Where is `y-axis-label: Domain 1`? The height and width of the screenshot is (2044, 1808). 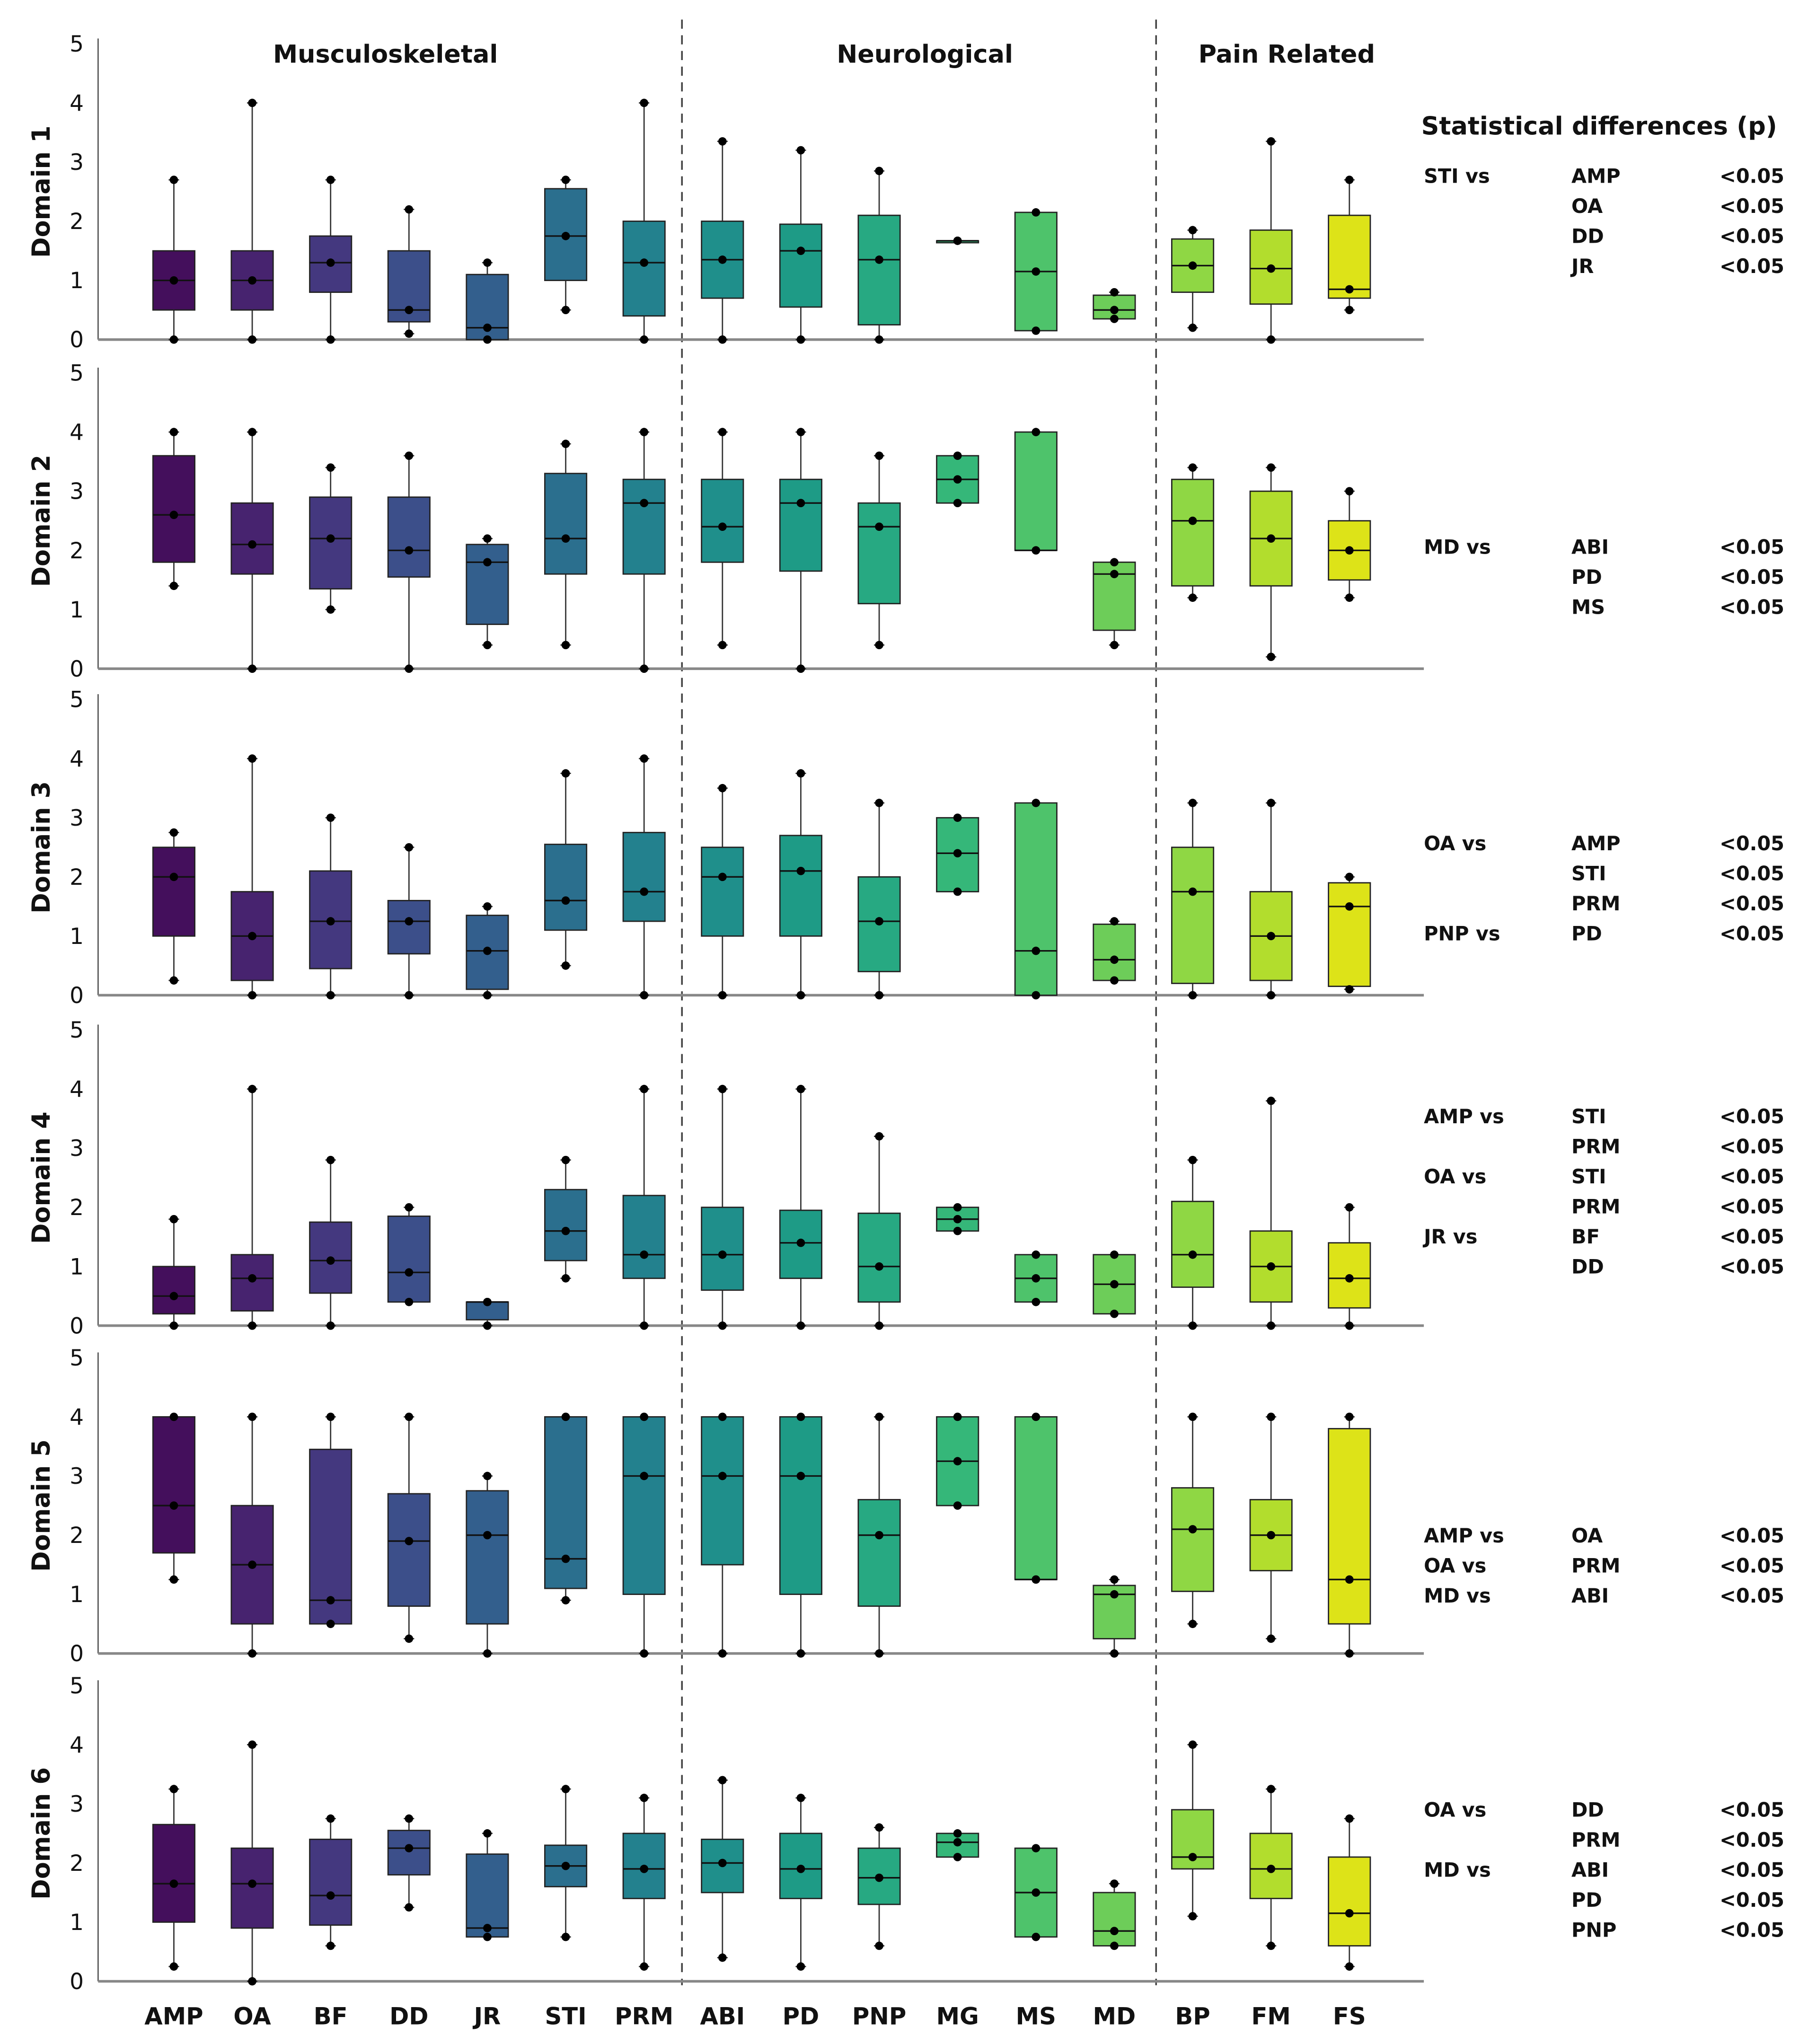
y-axis-label: Domain 1 is located at coordinates (41, 191).